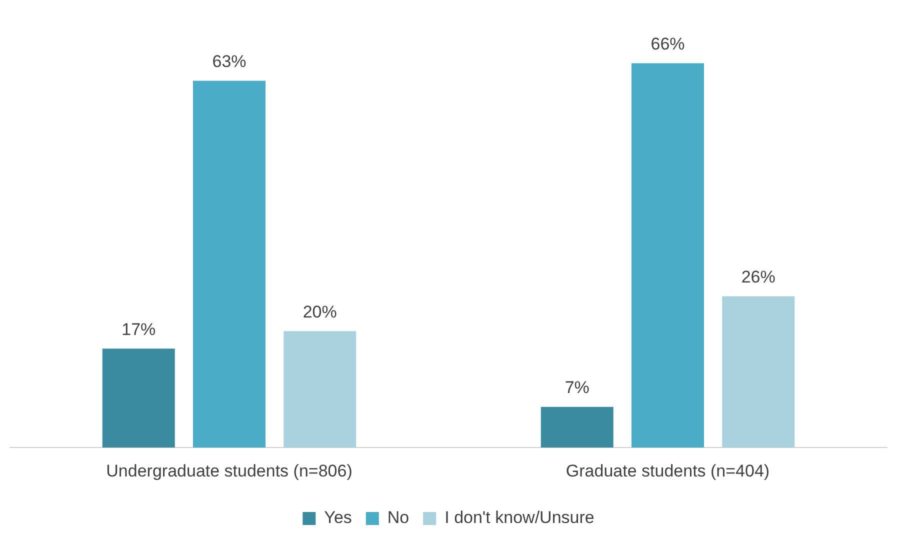 This screenshot has height=542, width=897. Describe the element at coordinates (758, 276) in the screenshot. I see `data-label: 26%` at that location.